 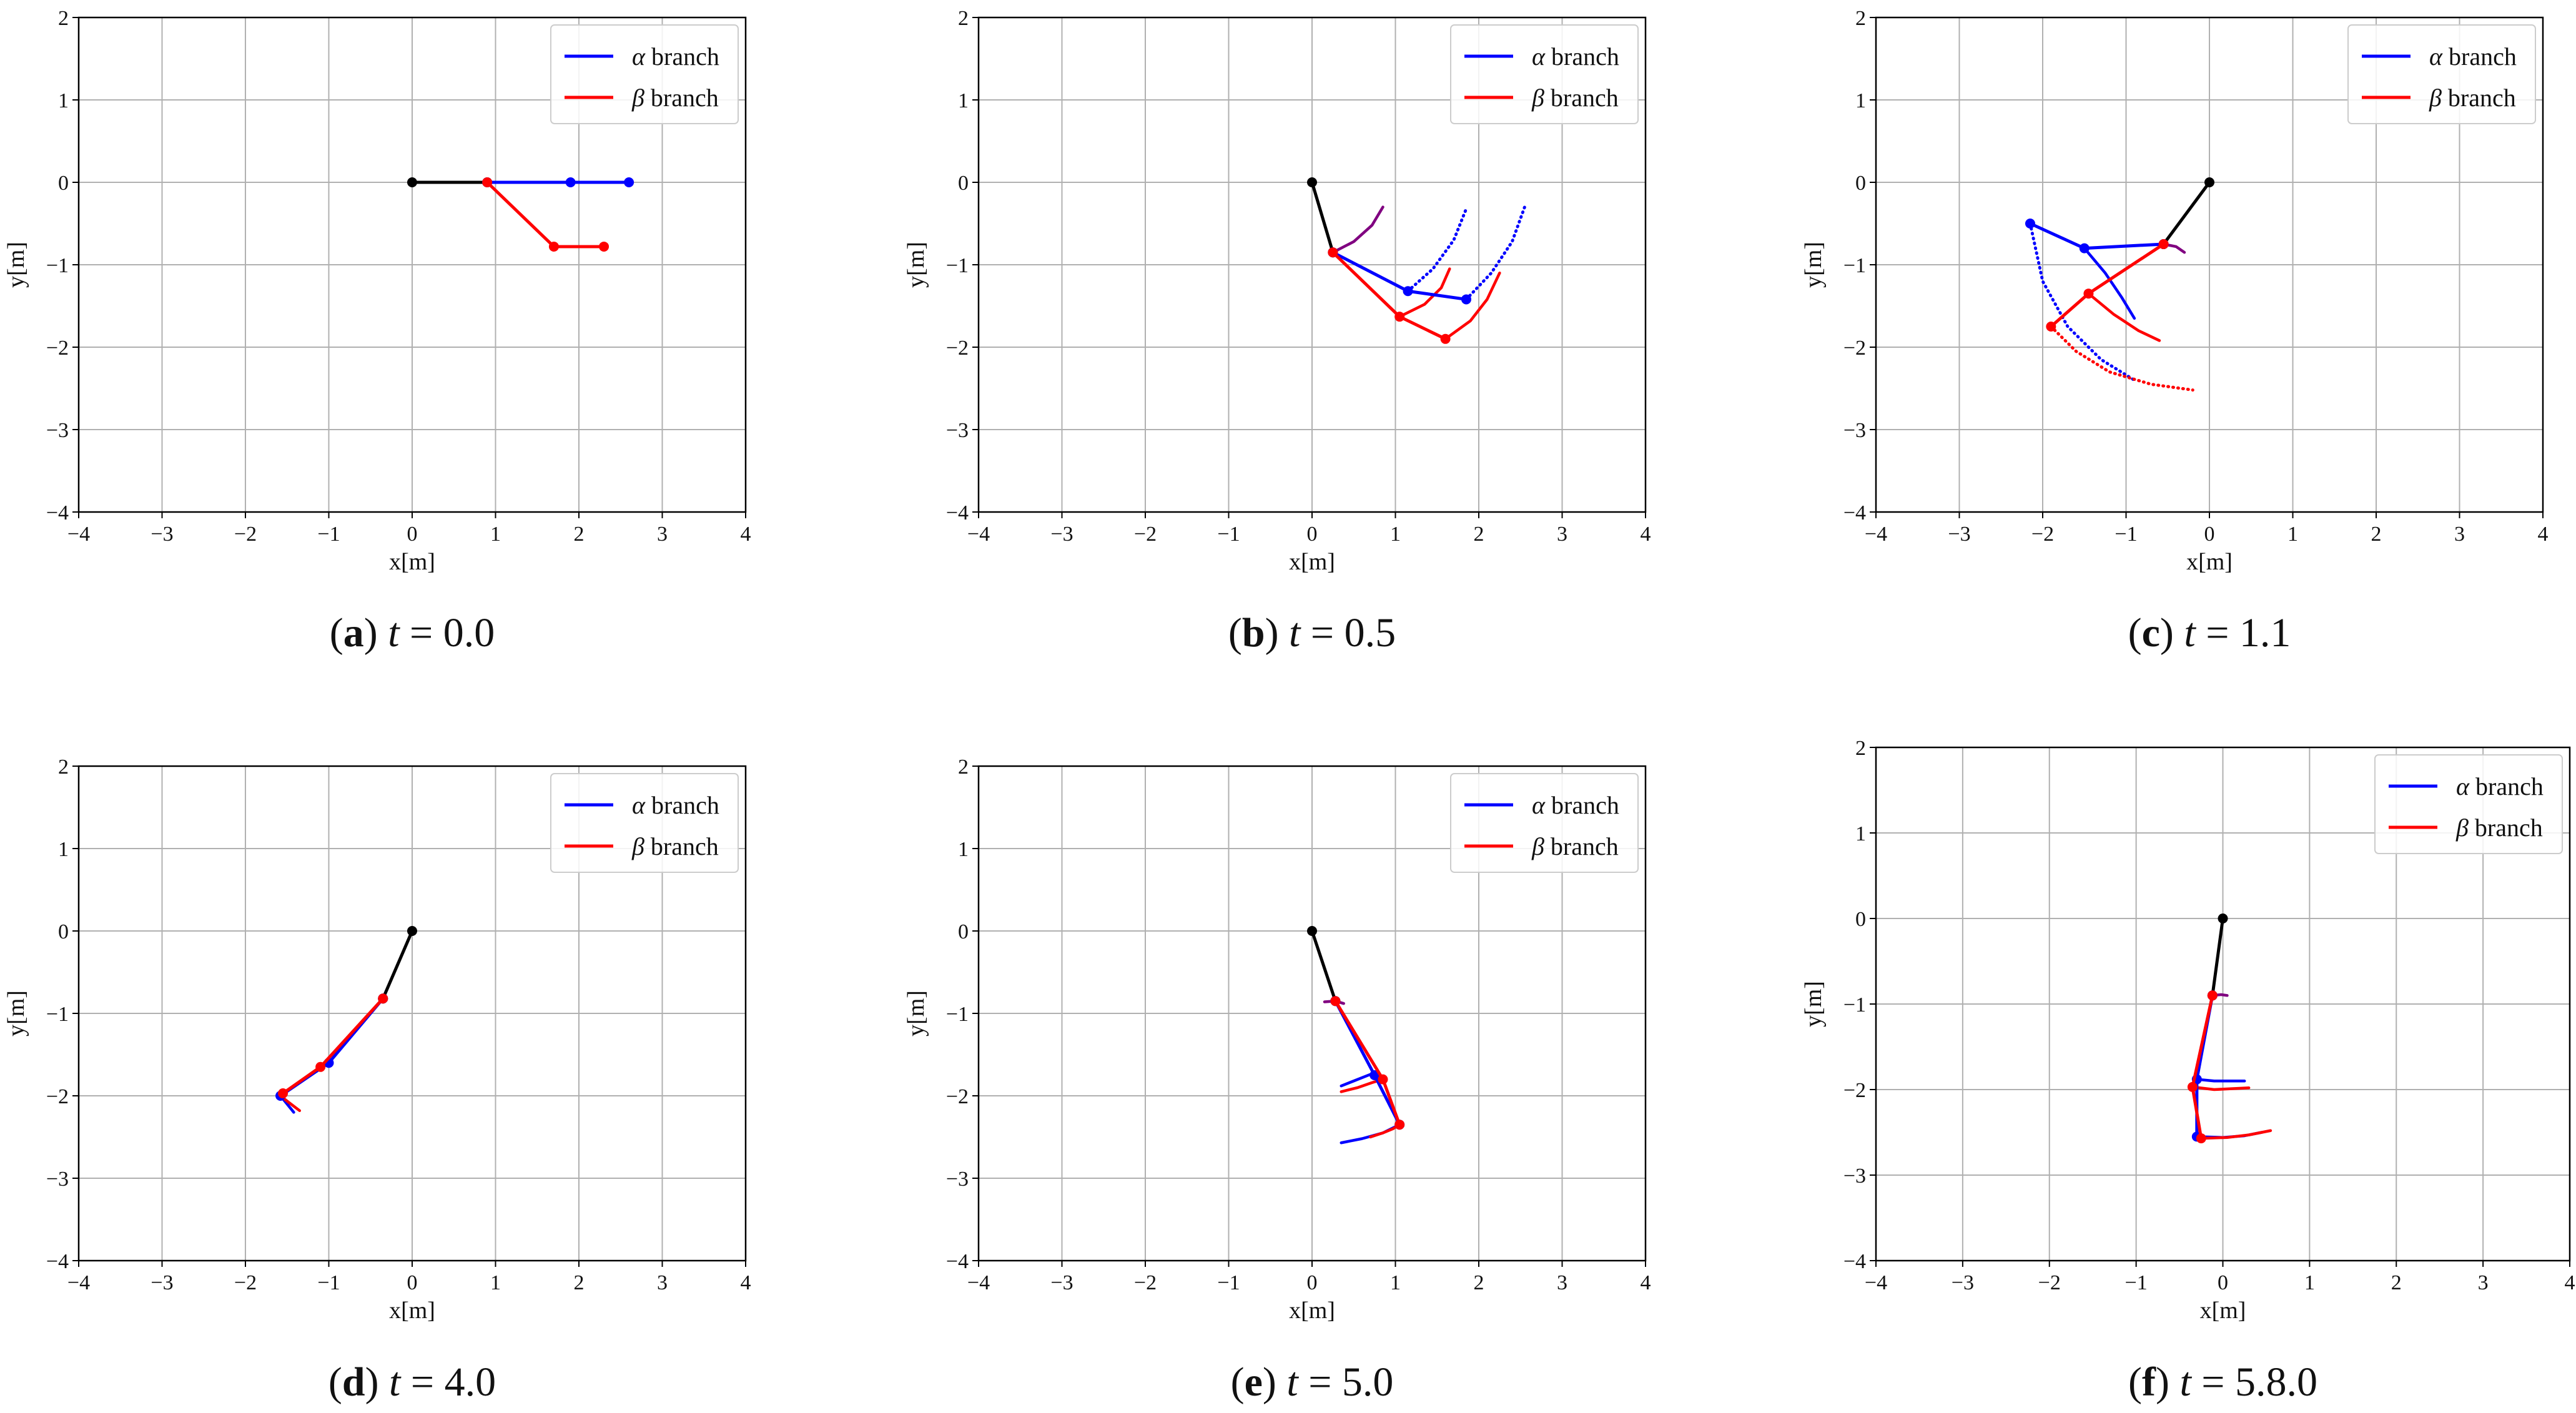 I want to click on caption: (c) t = 1.1, so click(x=2210, y=633).